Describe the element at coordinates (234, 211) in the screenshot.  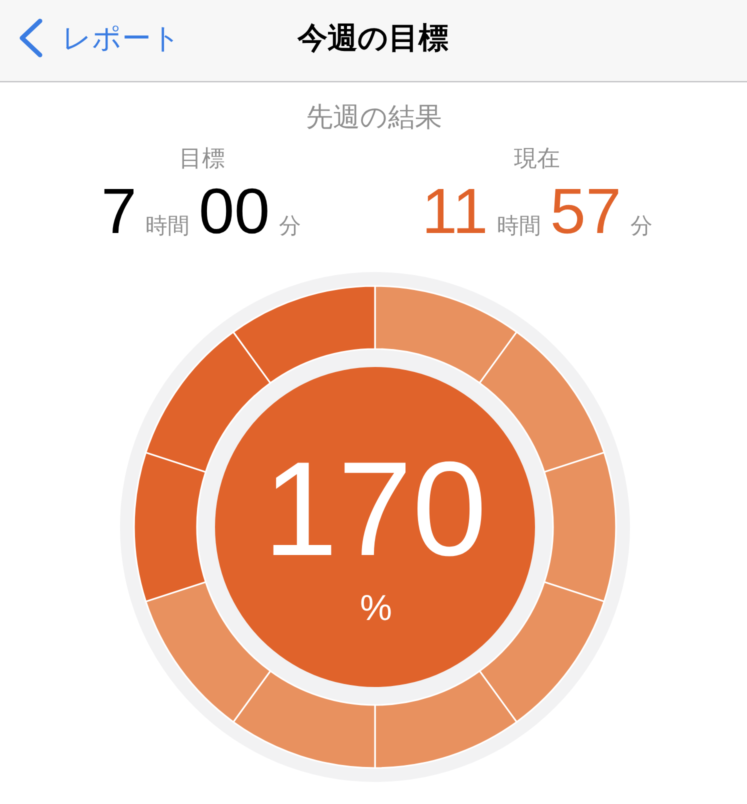
I see `text: 00` at that location.